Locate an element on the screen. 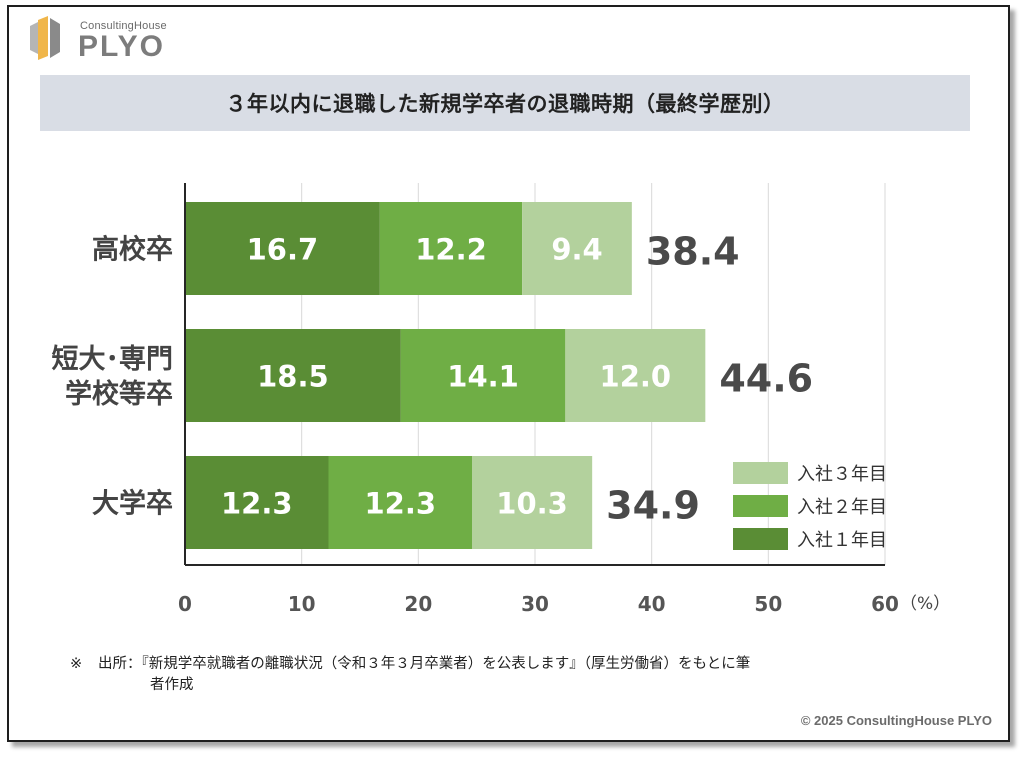 The width and height of the screenshot is (1024, 757). bar-value-label: 12.2 is located at coordinates (451, 250).